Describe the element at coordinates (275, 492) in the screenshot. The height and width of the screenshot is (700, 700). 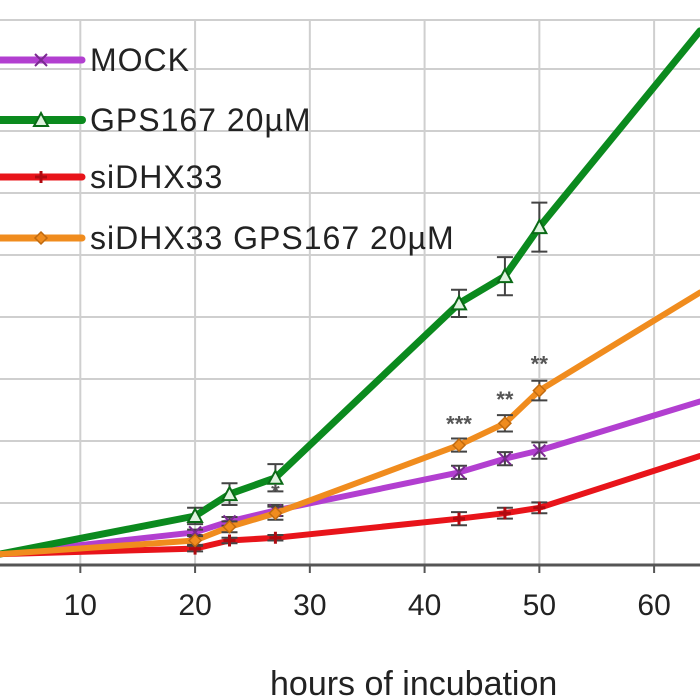
I see `significance-label-3: *` at that location.